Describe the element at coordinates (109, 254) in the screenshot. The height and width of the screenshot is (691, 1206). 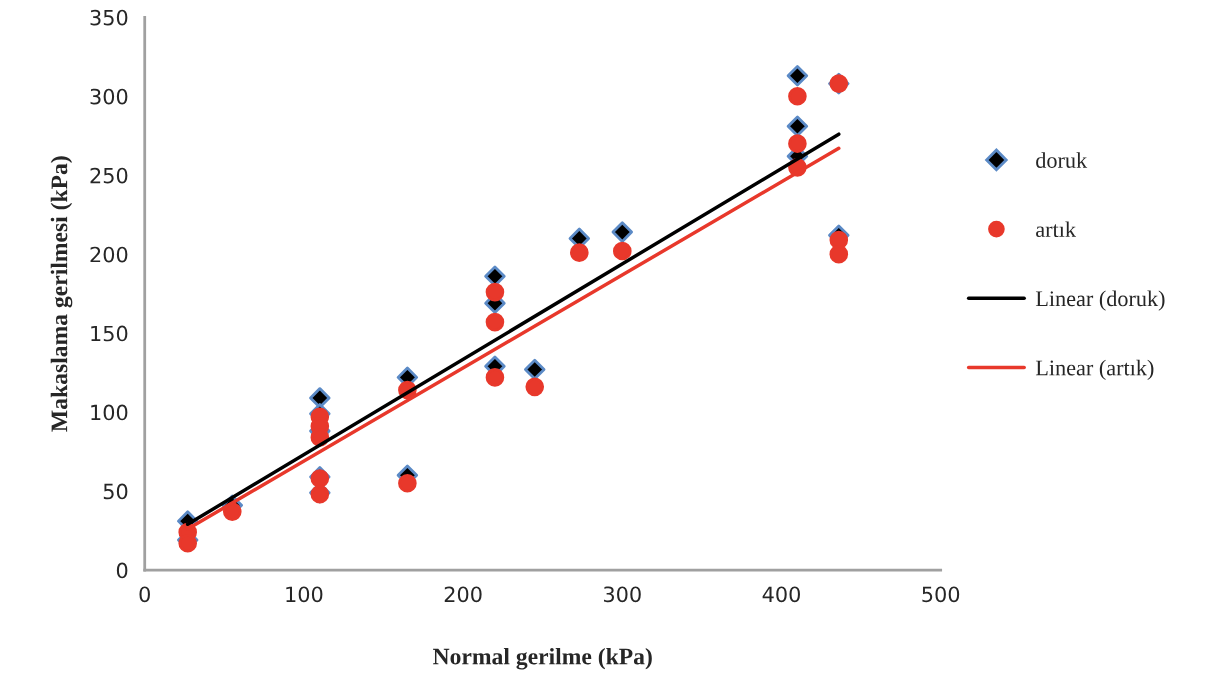
I see `y-tick-label: 200` at that location.